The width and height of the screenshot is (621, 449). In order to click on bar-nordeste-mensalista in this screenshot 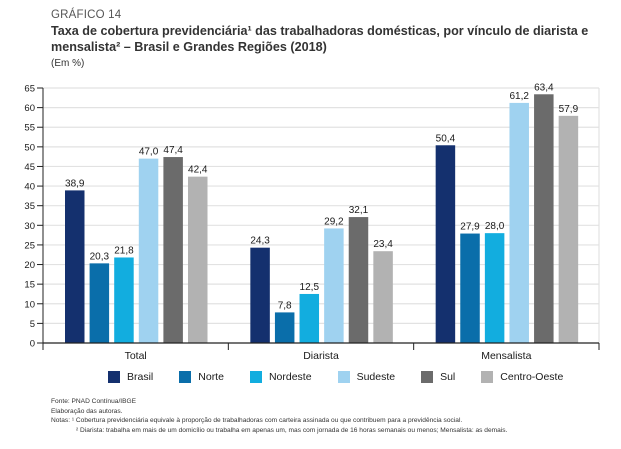, I will do `click(494, 288)`.